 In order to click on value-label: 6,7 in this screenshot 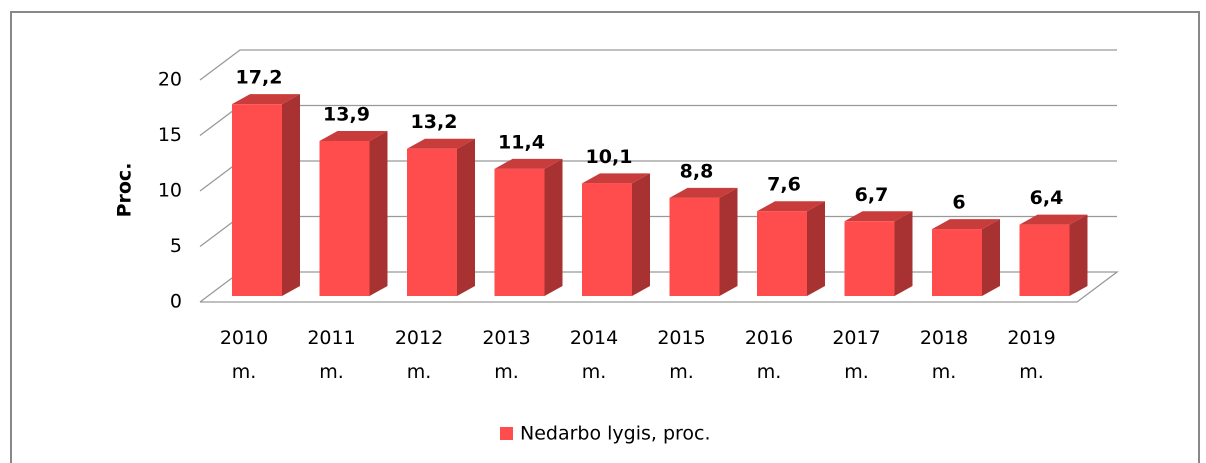, I will do `click(872, 195)`.